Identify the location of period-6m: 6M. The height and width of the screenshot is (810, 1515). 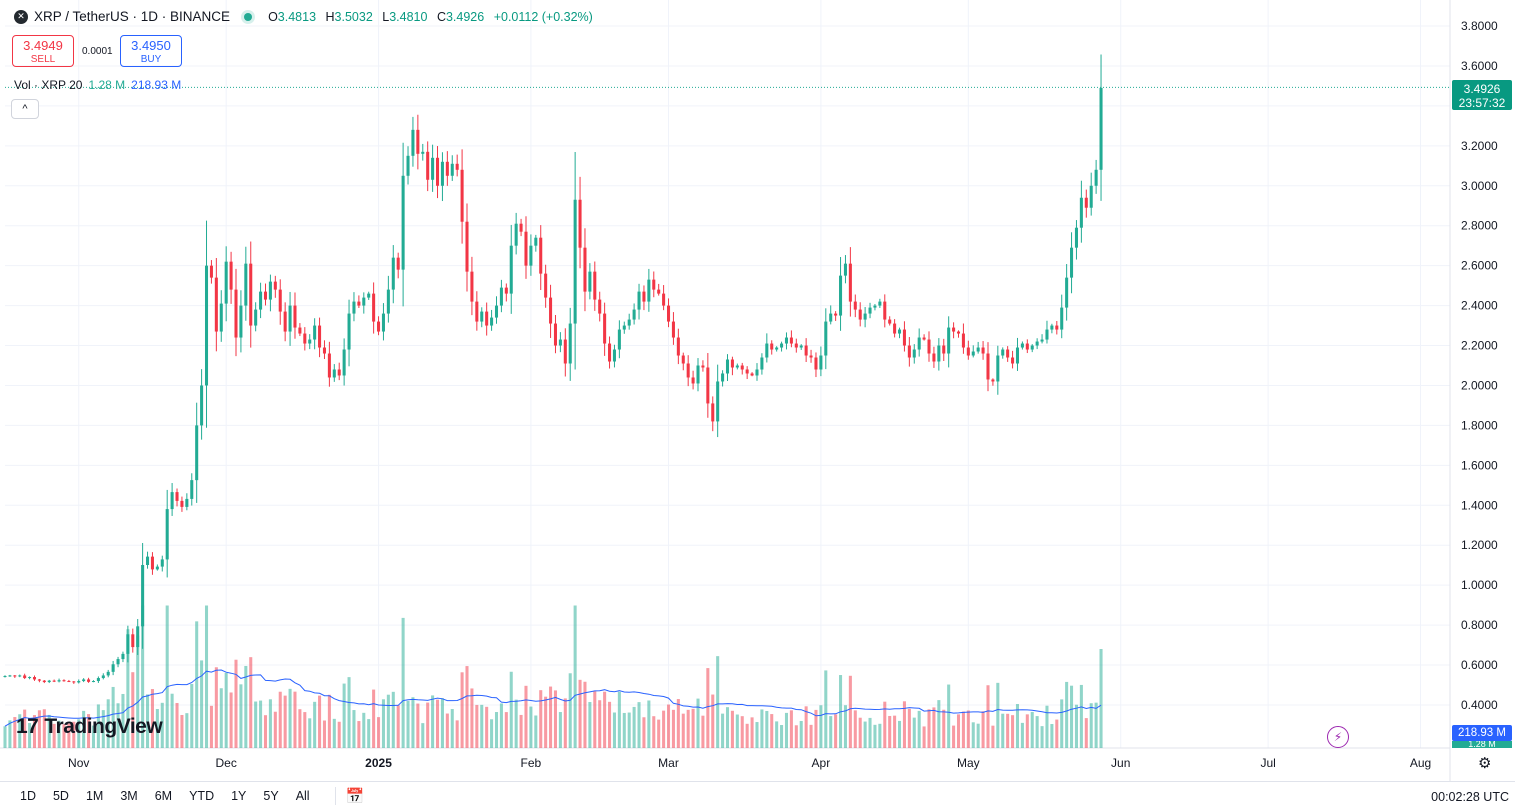
(163, 796).